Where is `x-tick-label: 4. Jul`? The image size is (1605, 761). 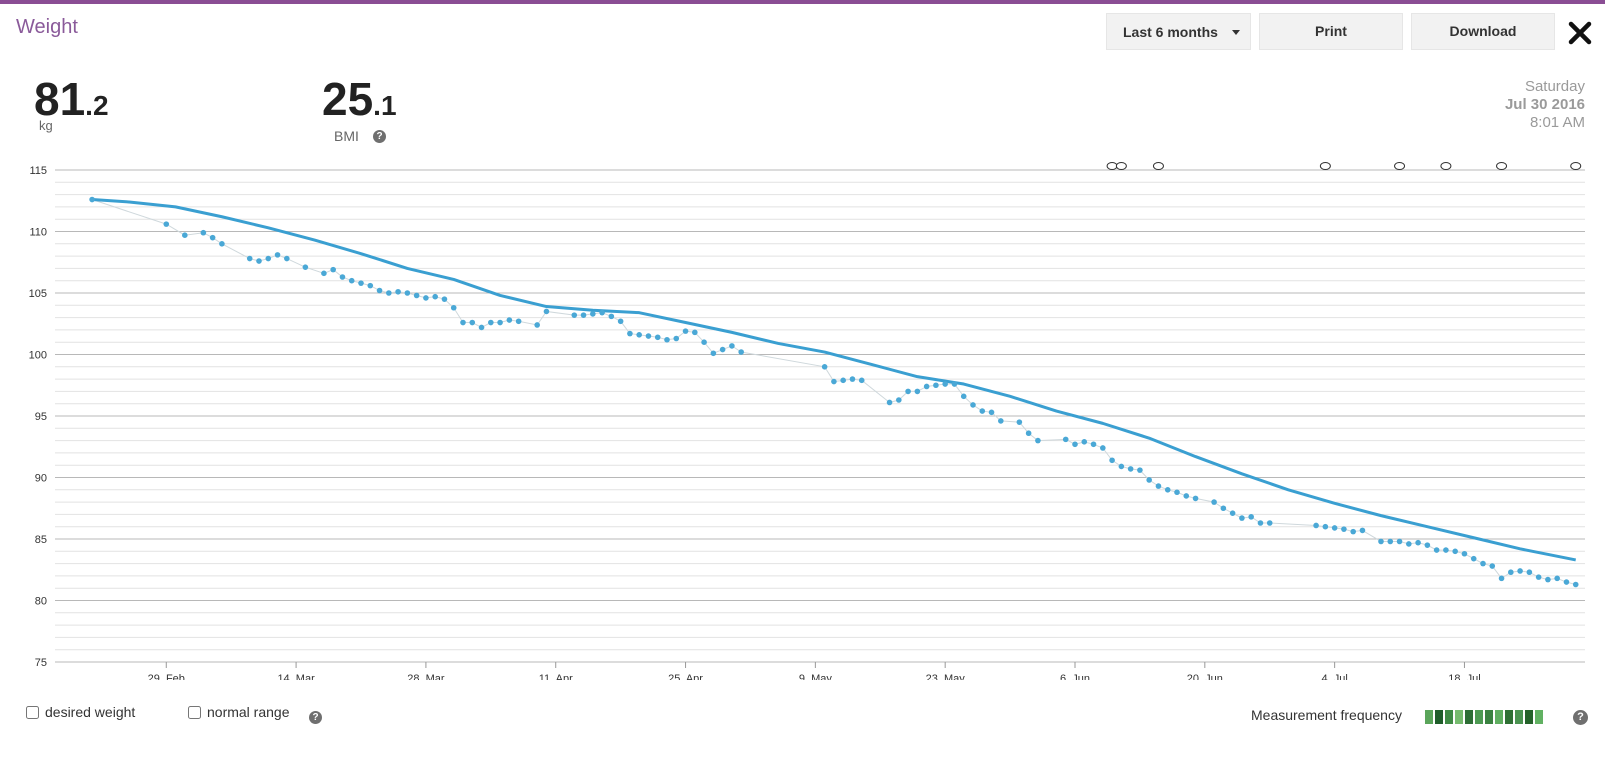 x-tick-label: 4. Jul is located at coordinates (1334, 676).